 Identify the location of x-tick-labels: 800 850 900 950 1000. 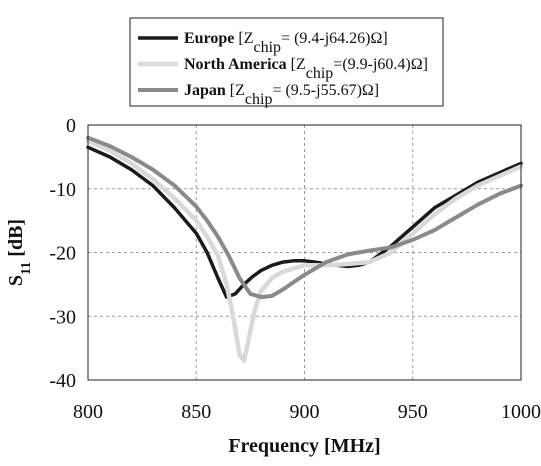
(307, 412).